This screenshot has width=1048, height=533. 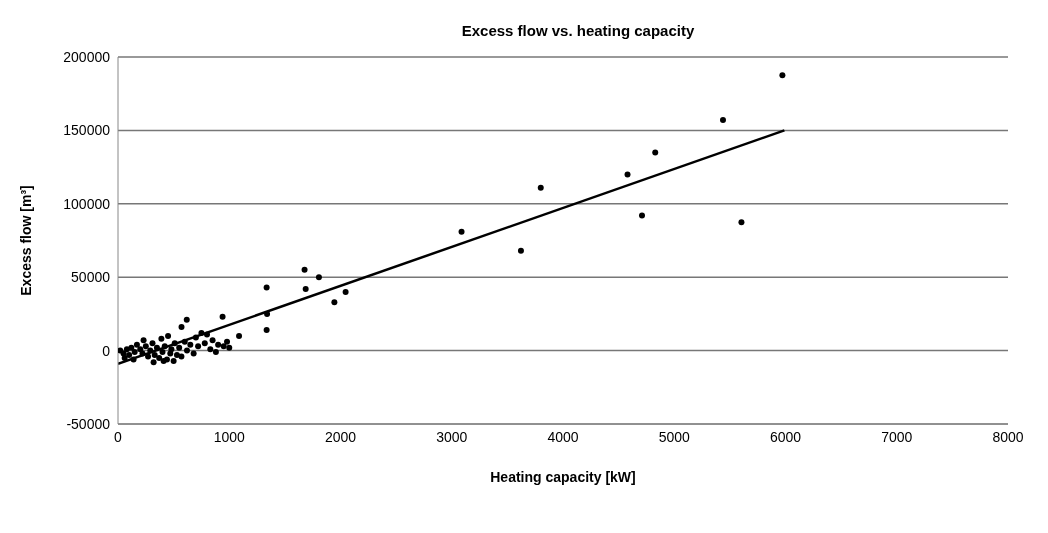 I want to click on x-tick-label: 6000, so click(x=785, y=436).